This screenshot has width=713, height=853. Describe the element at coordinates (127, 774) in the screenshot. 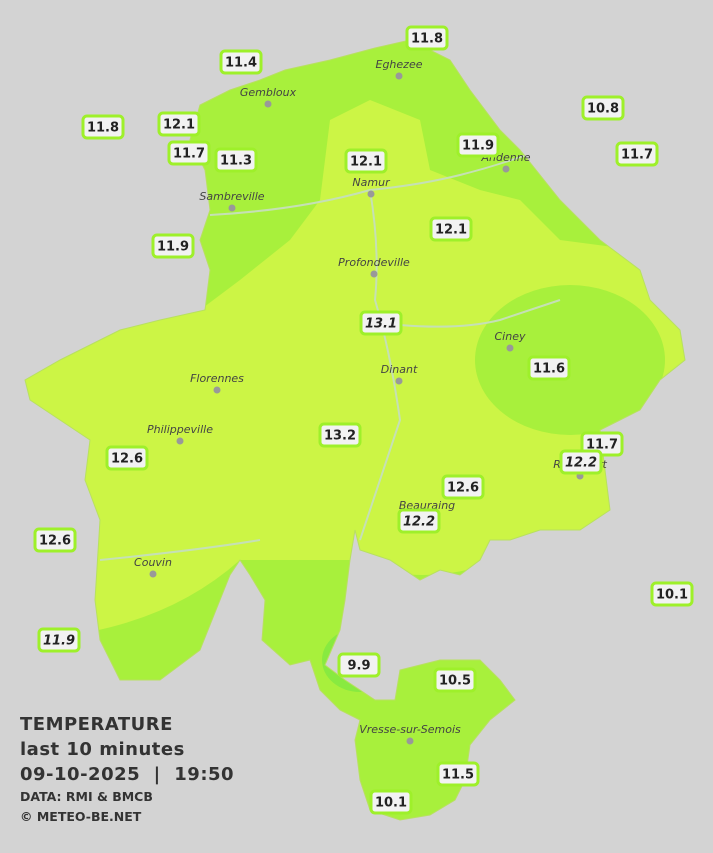

I see `legend-datetime: 09-10-2025 | 19:50` at that location.